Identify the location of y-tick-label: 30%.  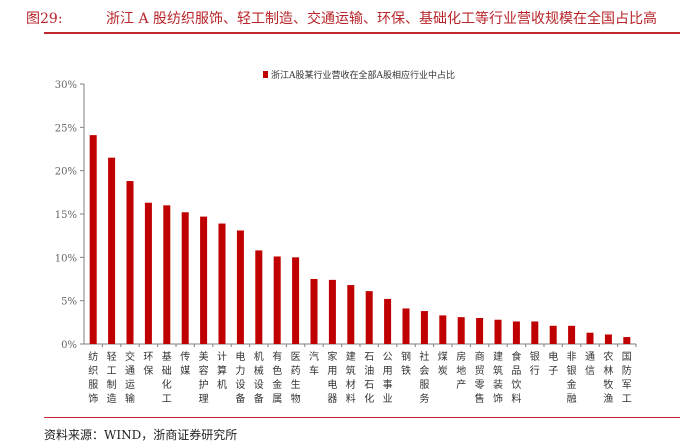
(66, 85).